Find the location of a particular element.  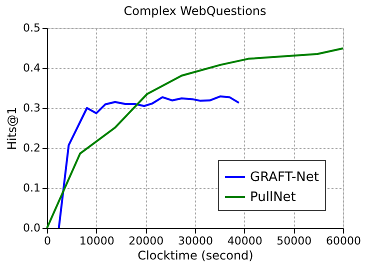

x-tick-label: 0 is located at coordinates (47, 241).